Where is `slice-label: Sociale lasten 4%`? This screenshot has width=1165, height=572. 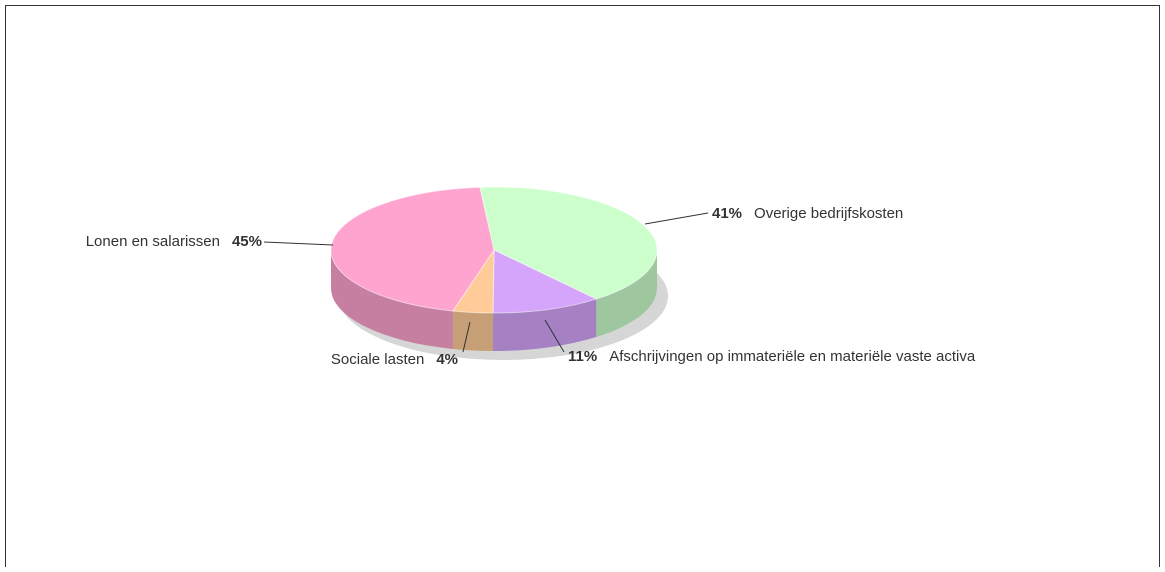 slice-label: Sociale lasten 4% is located at coordinates (394, 359).